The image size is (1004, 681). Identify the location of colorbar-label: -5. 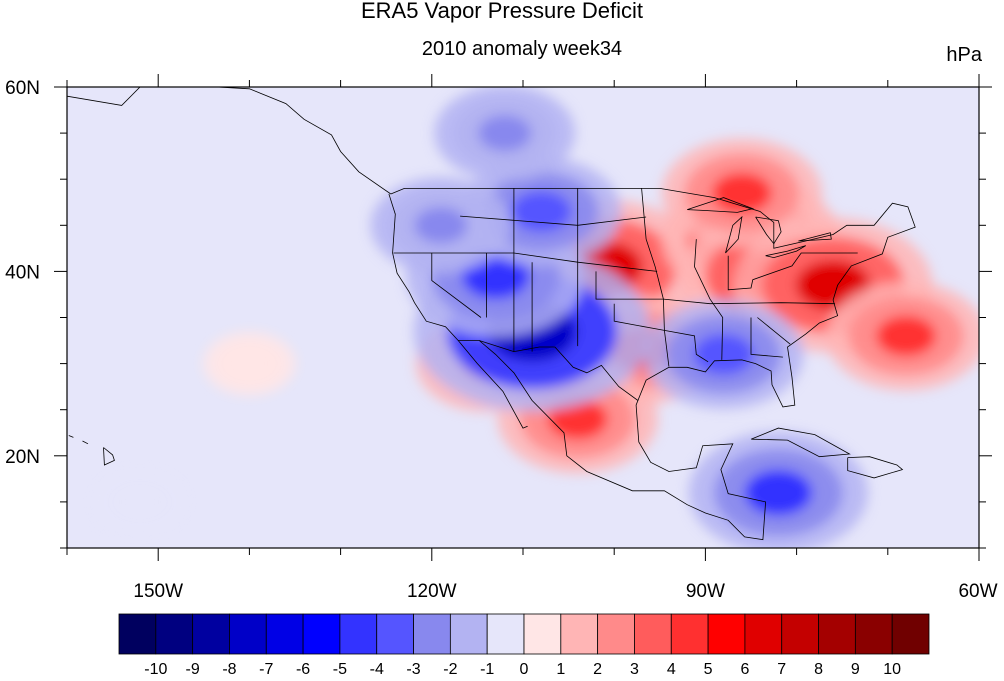
(340, 669).